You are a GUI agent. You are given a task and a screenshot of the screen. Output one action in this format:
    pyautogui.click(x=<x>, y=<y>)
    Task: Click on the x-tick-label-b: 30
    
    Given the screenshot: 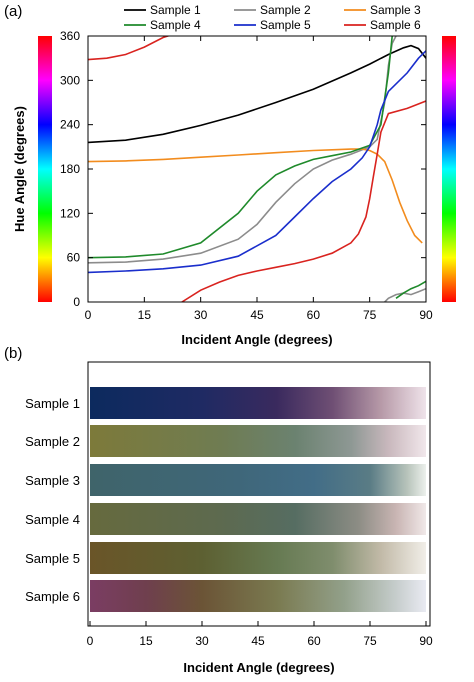 What is the action you would take?
    pyautogui.click(x=202, y=641)
    